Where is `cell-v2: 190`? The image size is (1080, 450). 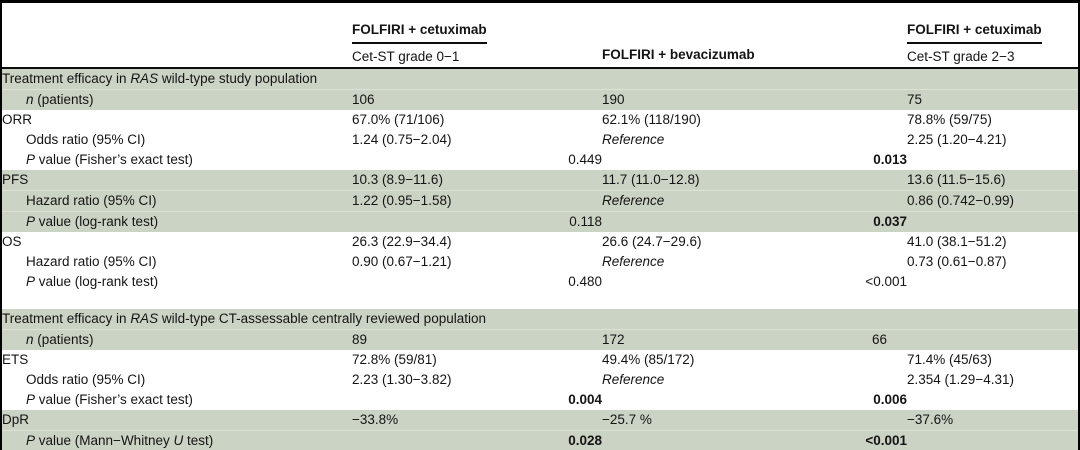
cell-v2: 190 is located at coordinates (717, 99).